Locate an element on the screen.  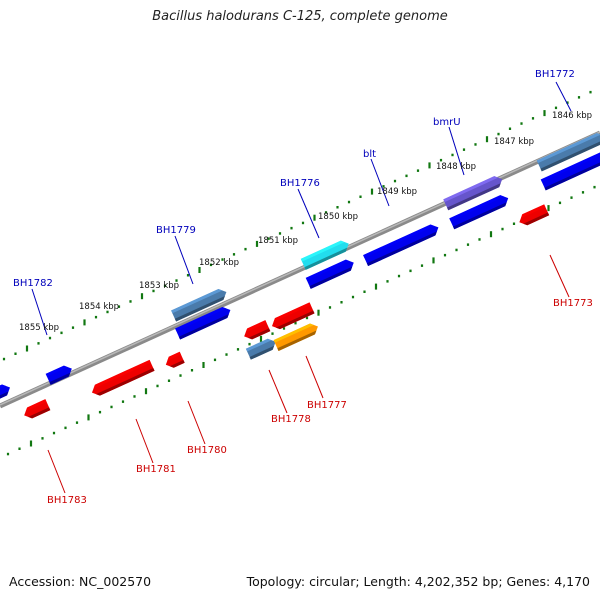
gene-label-bh1782: BH1782 is located at coordinates (33, 283).